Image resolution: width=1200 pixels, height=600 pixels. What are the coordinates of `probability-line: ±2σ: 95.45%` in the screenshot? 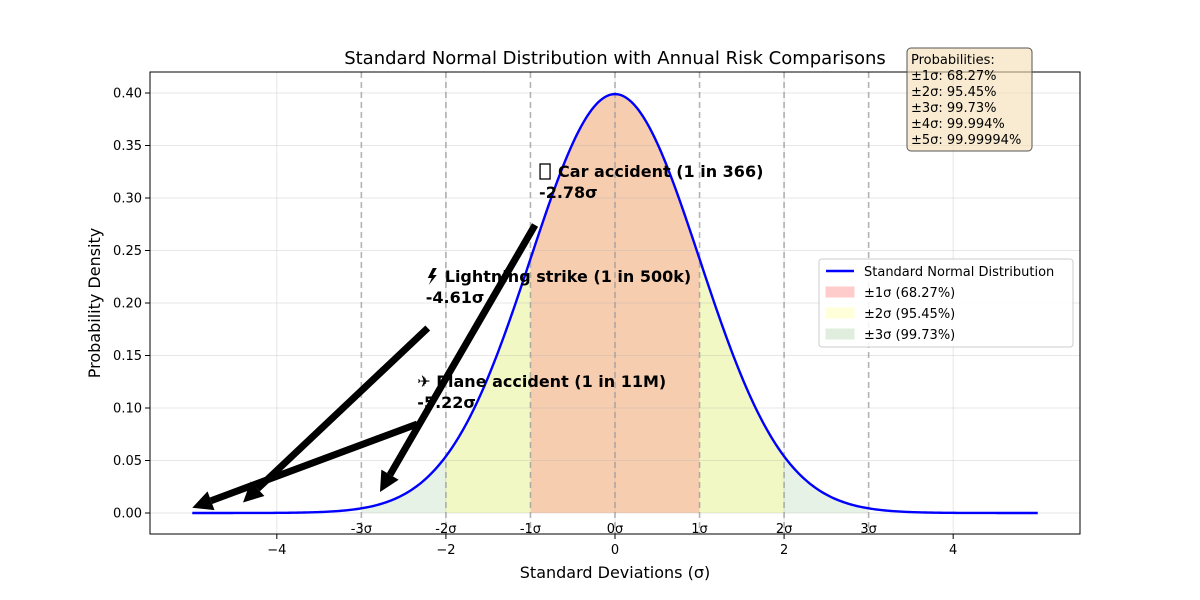 It's located at (953, 92).